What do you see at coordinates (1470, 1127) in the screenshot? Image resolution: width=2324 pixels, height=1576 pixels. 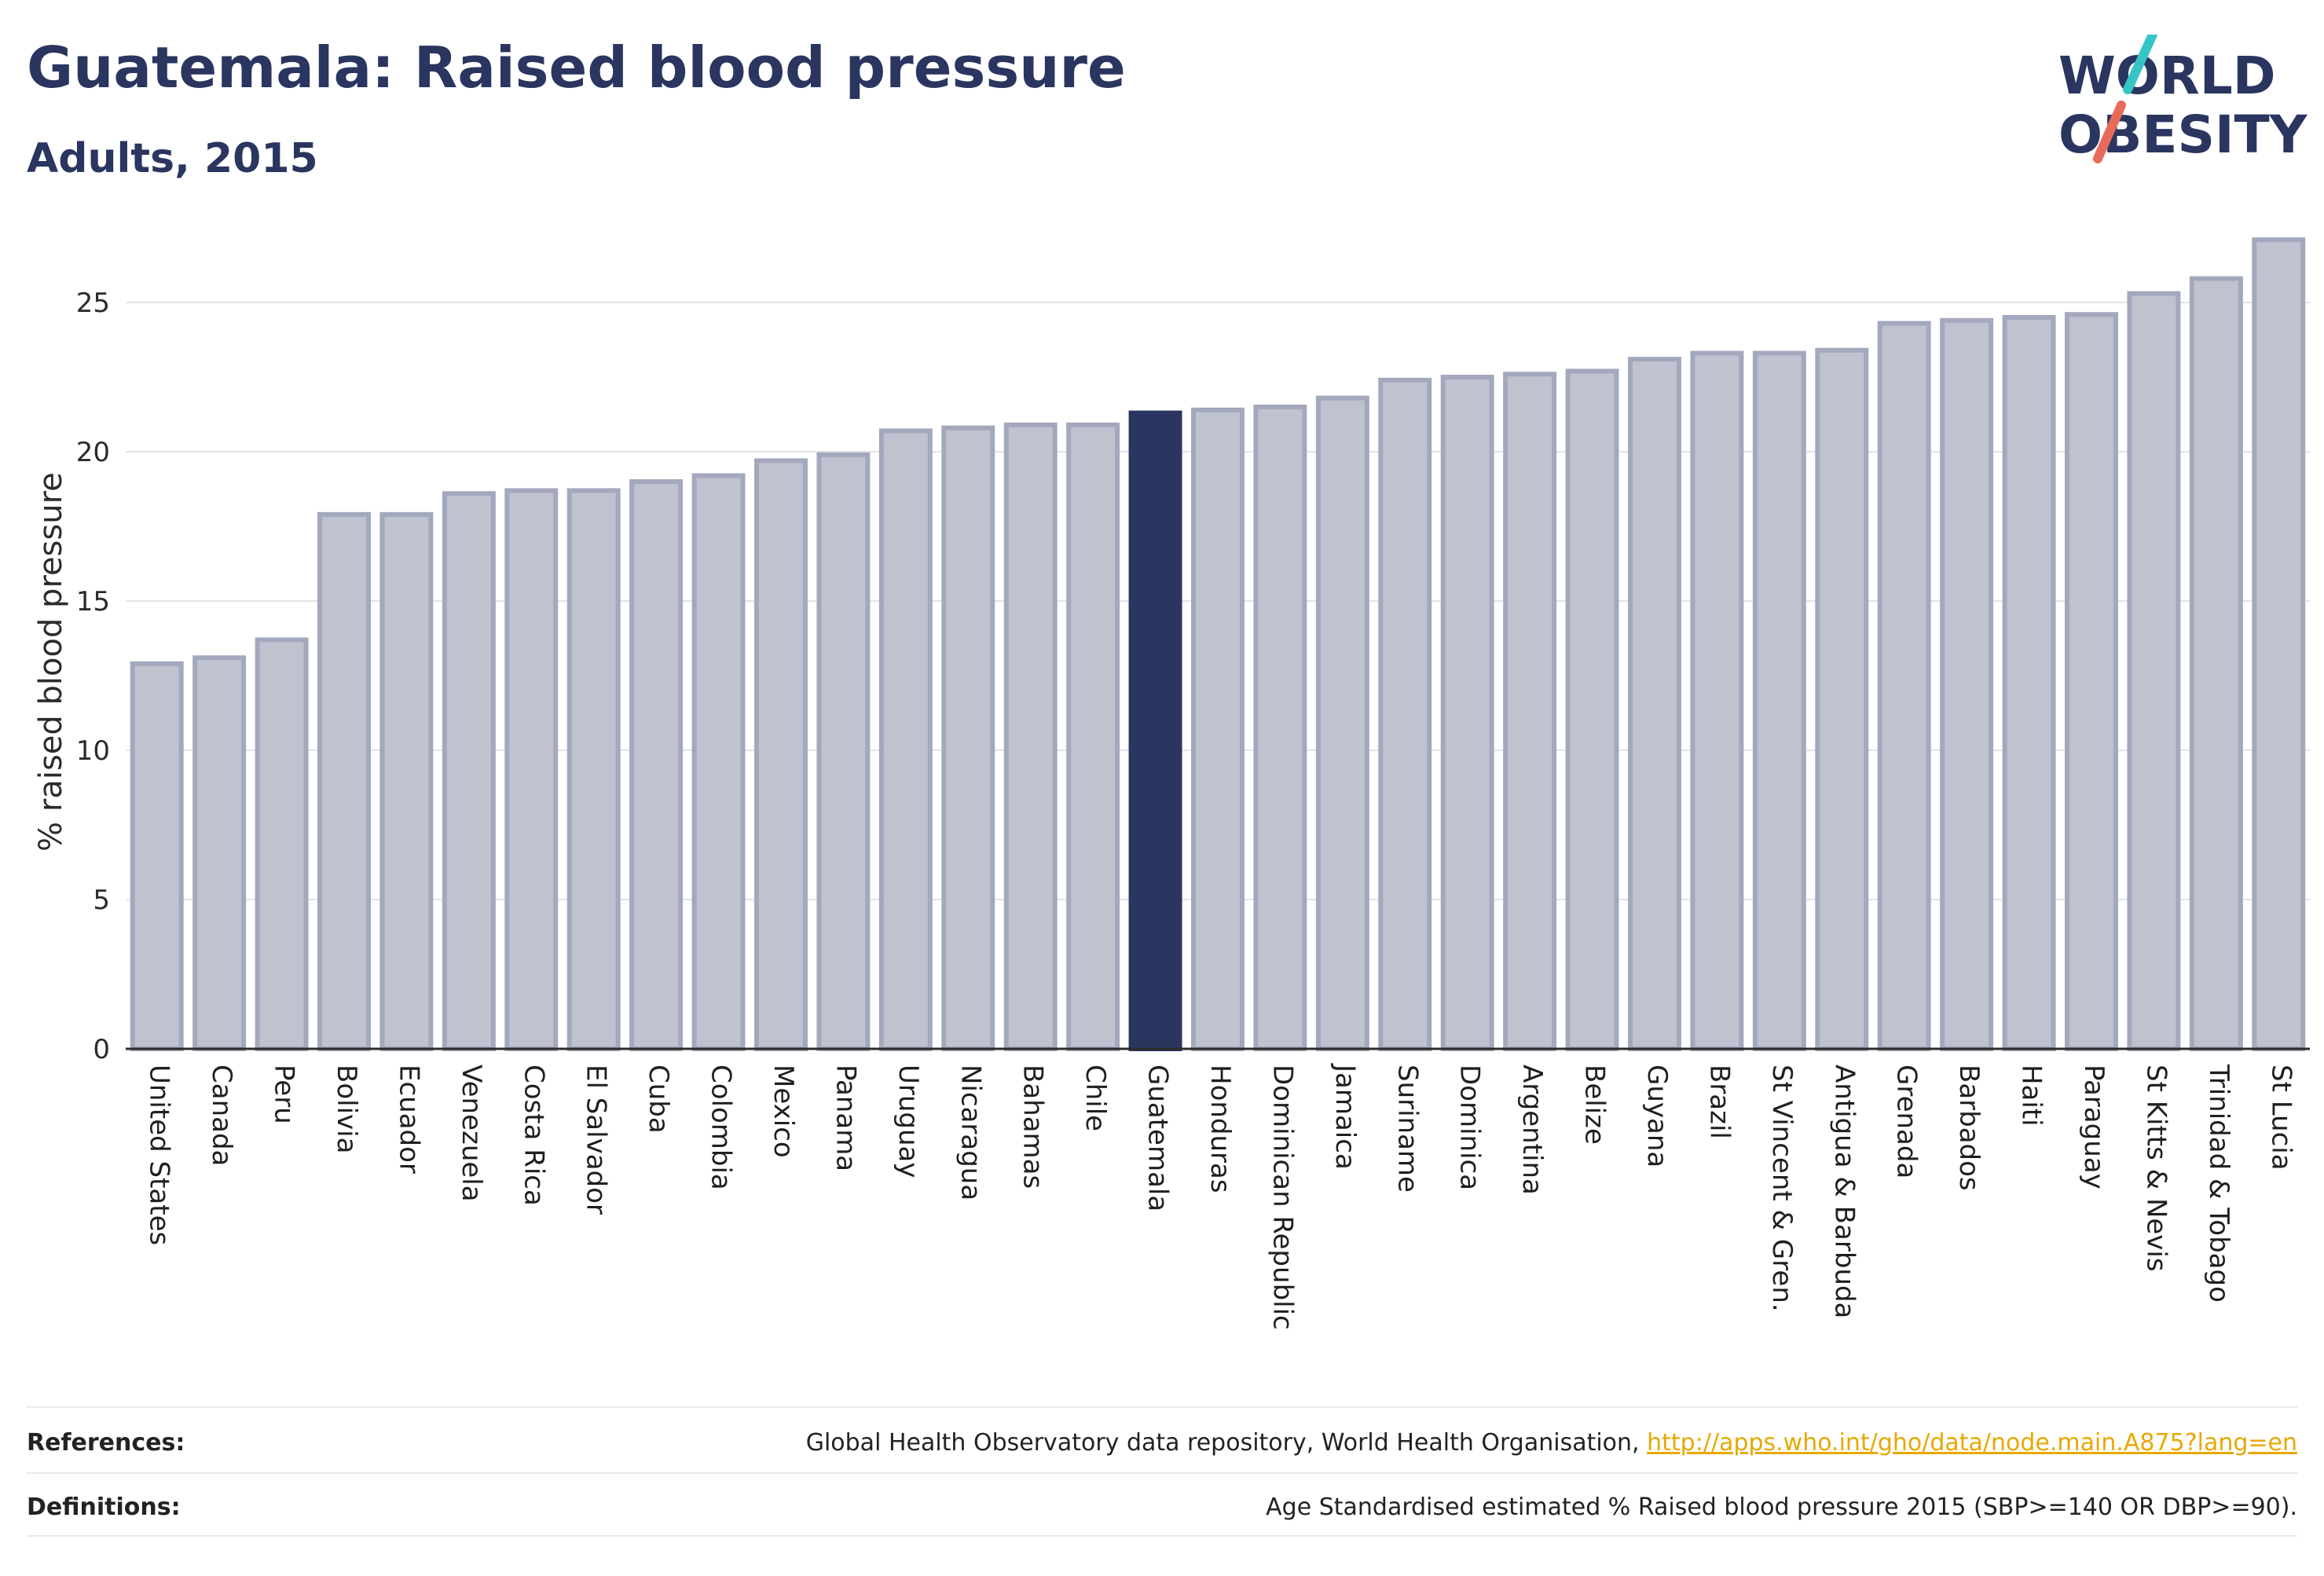 I see `x-tick-label: Dominica` at bounding box center [1470, 1127].